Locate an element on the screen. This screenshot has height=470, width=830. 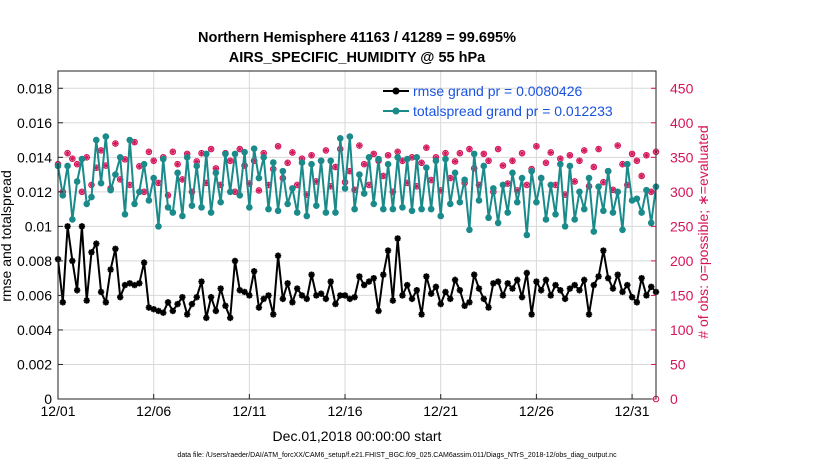
y-tick-label: 0 is located at coordinates (48, 399).